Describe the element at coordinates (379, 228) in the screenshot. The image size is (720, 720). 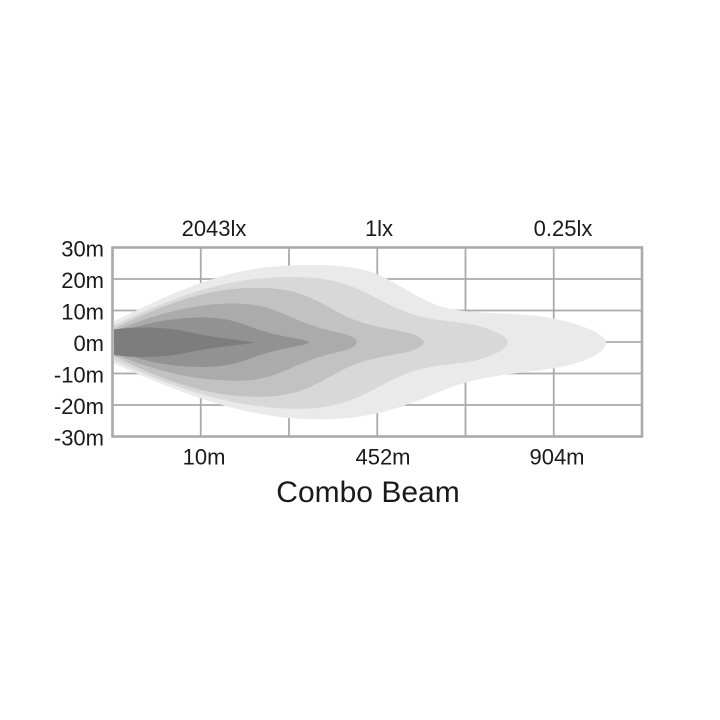
I see `top-tick-1lx: 1lx` at that location.